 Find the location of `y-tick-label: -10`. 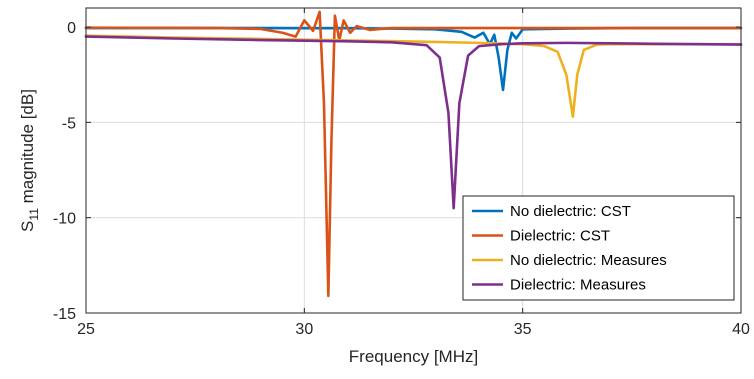

y-tick-label: -10 is located at coordinates (64, 219).